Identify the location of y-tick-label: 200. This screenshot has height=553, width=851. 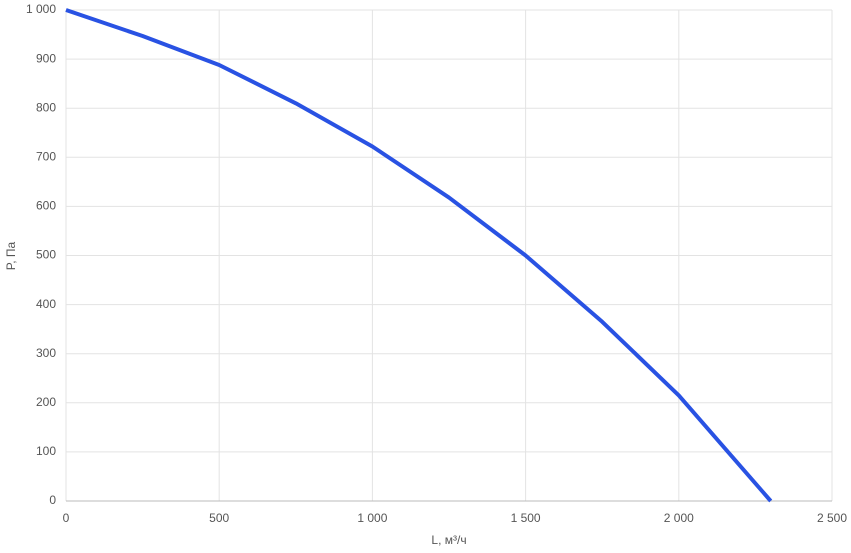
(46, 402).